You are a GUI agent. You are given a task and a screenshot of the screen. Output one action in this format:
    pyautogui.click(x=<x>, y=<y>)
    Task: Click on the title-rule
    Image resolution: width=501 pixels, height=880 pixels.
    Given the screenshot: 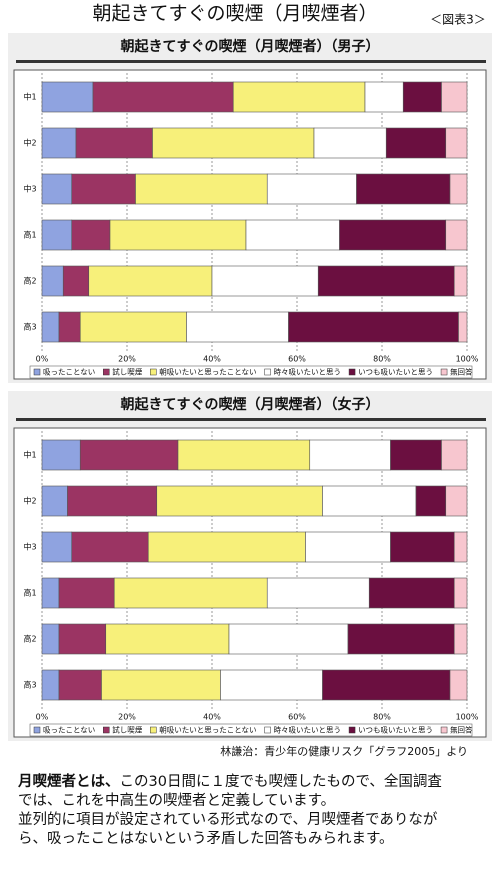 What is the action you would take?
    pyautogui.click(x=251, y=419)
    